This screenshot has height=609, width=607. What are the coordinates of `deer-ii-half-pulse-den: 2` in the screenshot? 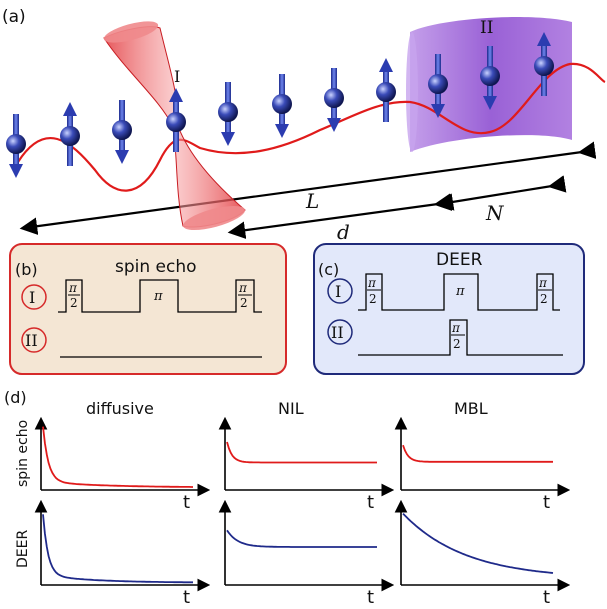 It's located at (457, 344).